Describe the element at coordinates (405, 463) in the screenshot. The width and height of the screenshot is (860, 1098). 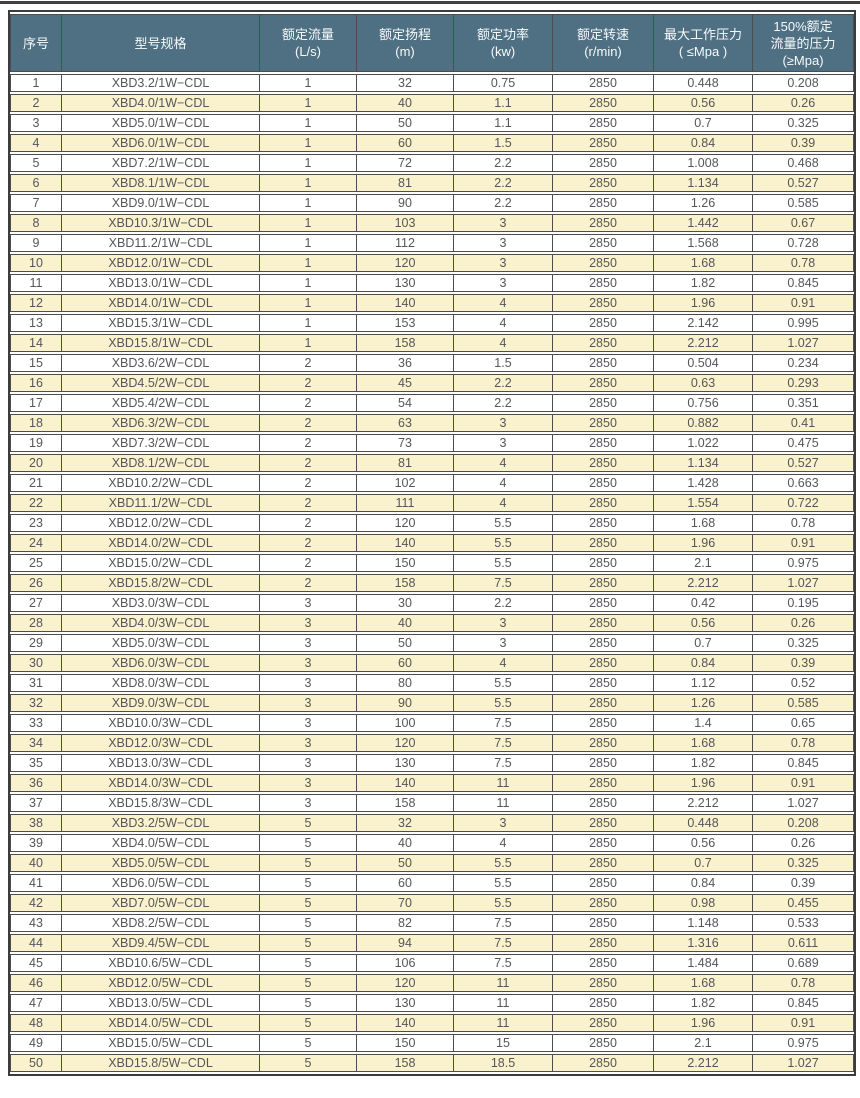
I see `cell-value: 81` at that location.